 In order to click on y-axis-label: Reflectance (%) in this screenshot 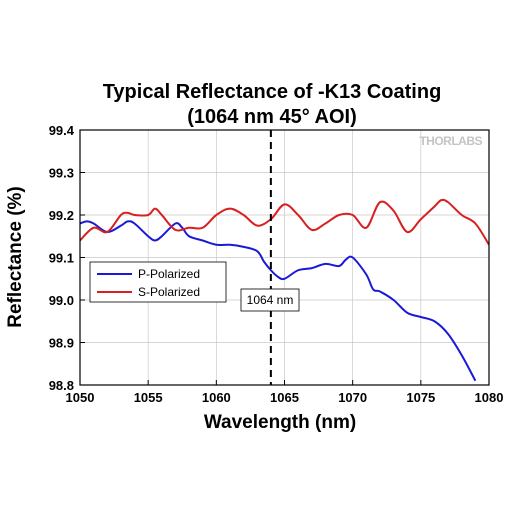, I will do `click(15, 257)`.